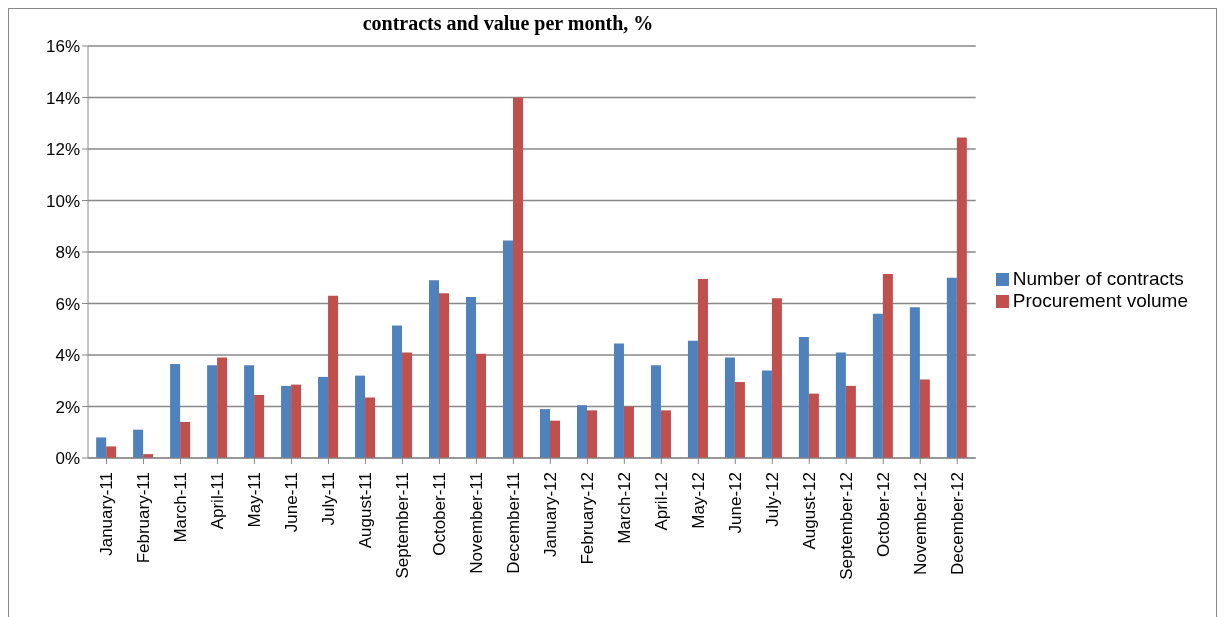  What do you see at coordinates (329, 499) in the screenshot?
I see `x-tick-label: July-11` at bounding box center [329, 499].